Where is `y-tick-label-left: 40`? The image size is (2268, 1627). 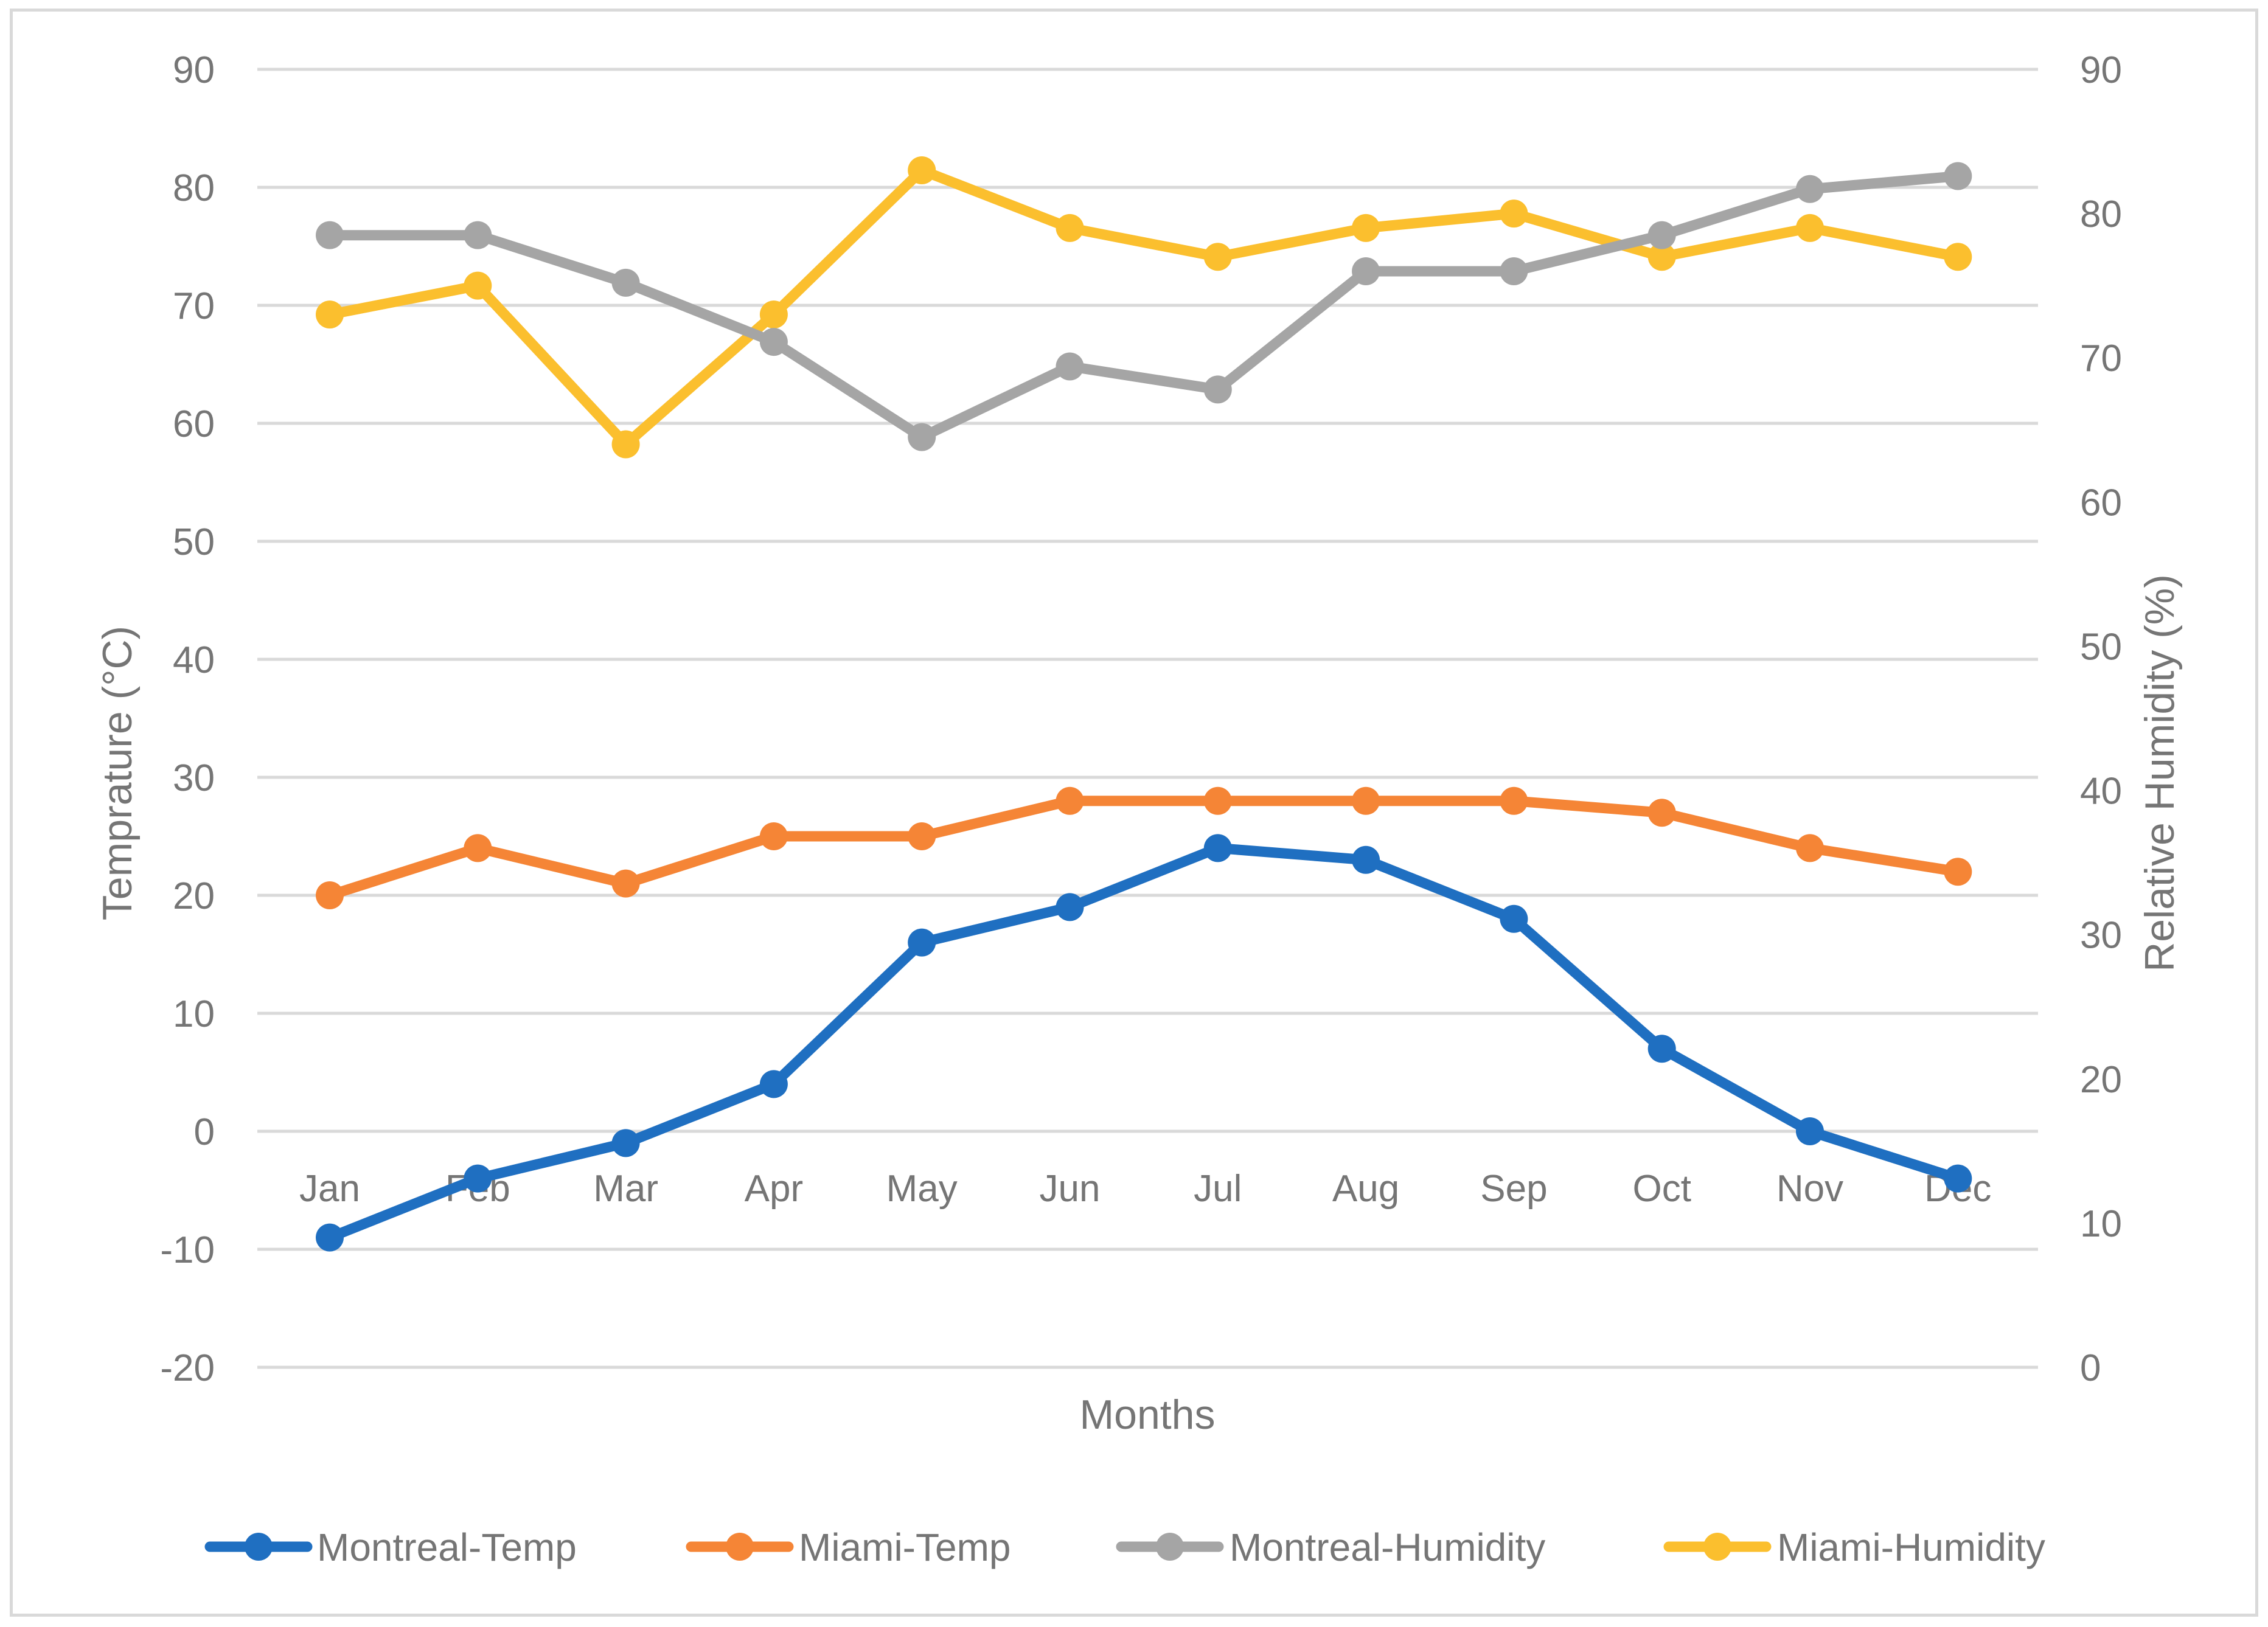 y-tick-label-left: 40 is located at coordinates (194, 660).